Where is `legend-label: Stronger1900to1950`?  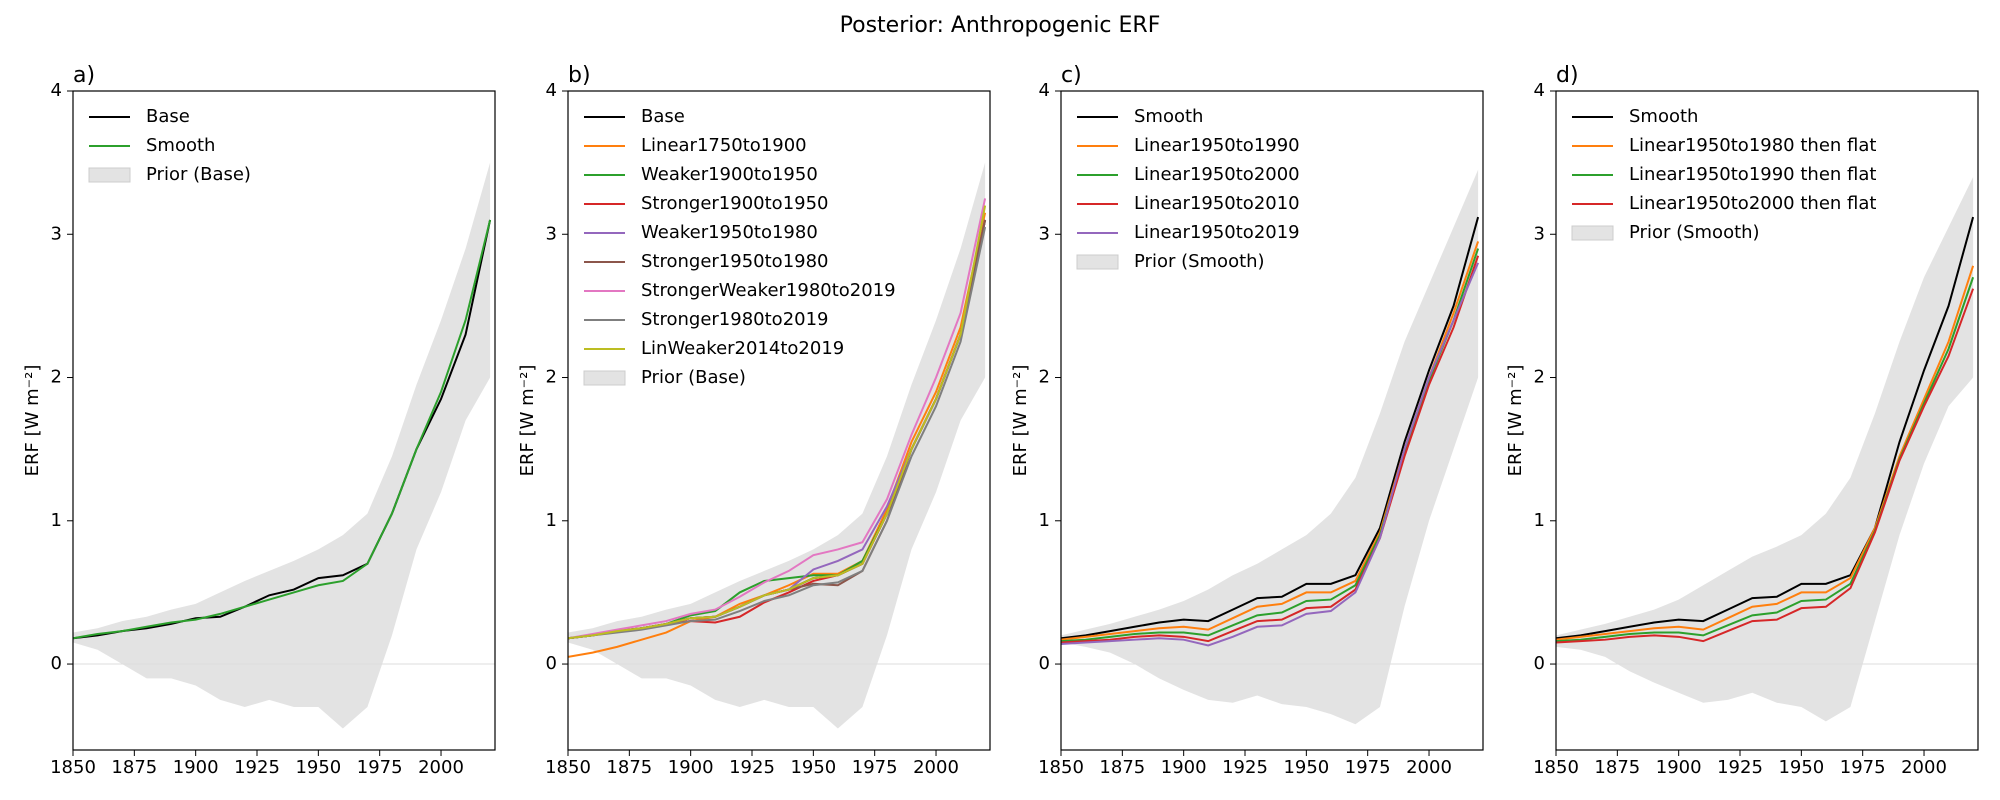 legend-label: Stronger1900to1950 is located at coordinates (735, 203).